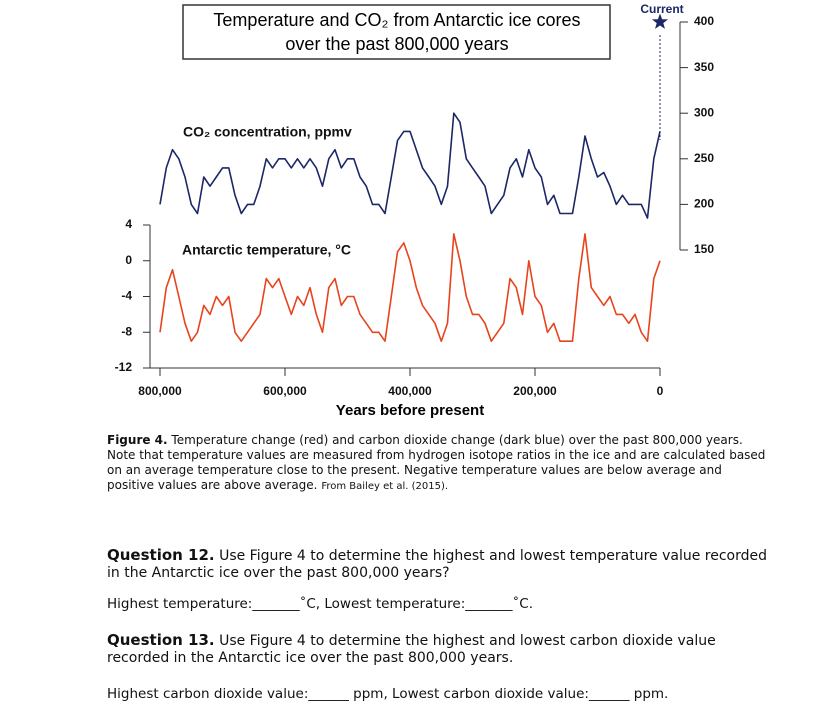 The height and width of the screenshot is (710, 838). Describe the element at coordinates (160, 391) in the screenshot. I see `x-tick-label: 800,000` at that location.